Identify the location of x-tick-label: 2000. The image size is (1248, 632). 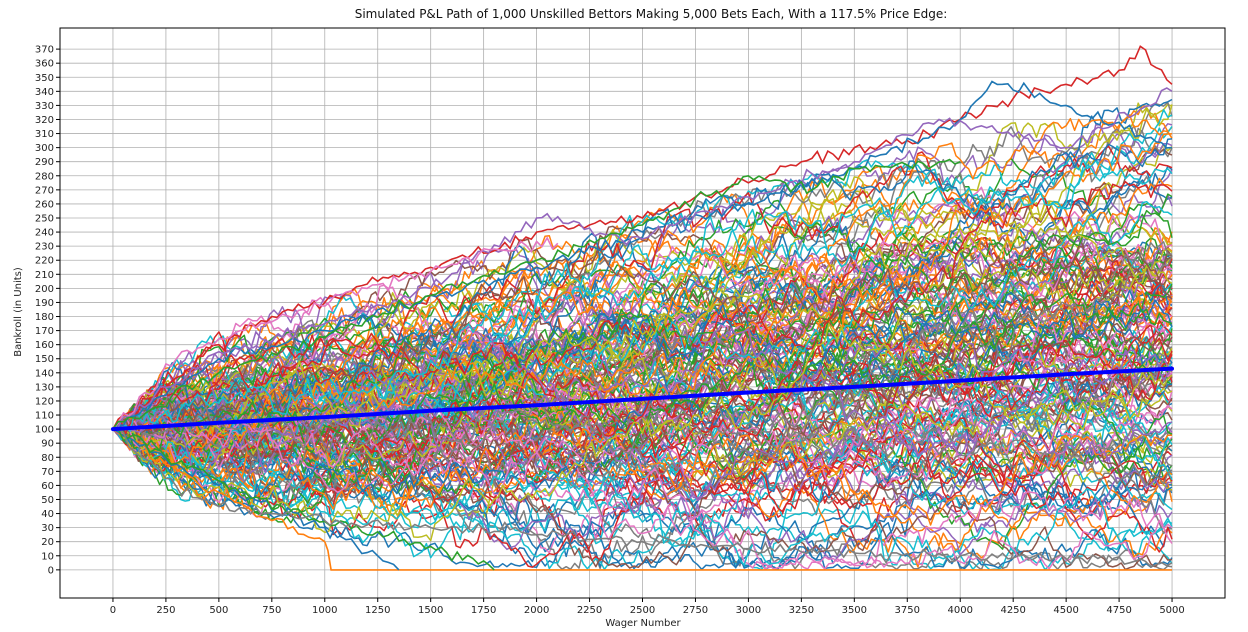
(536, 610).